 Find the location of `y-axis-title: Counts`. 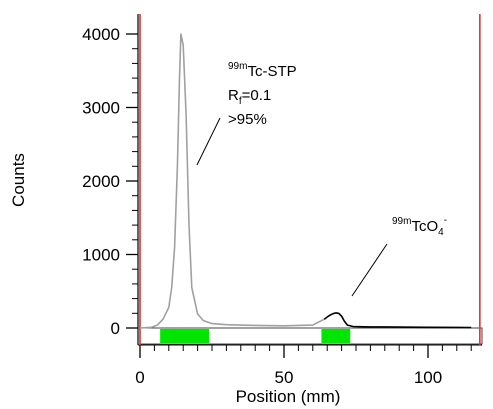

y-axis-title: Counts is located at coordinates (18, 180).